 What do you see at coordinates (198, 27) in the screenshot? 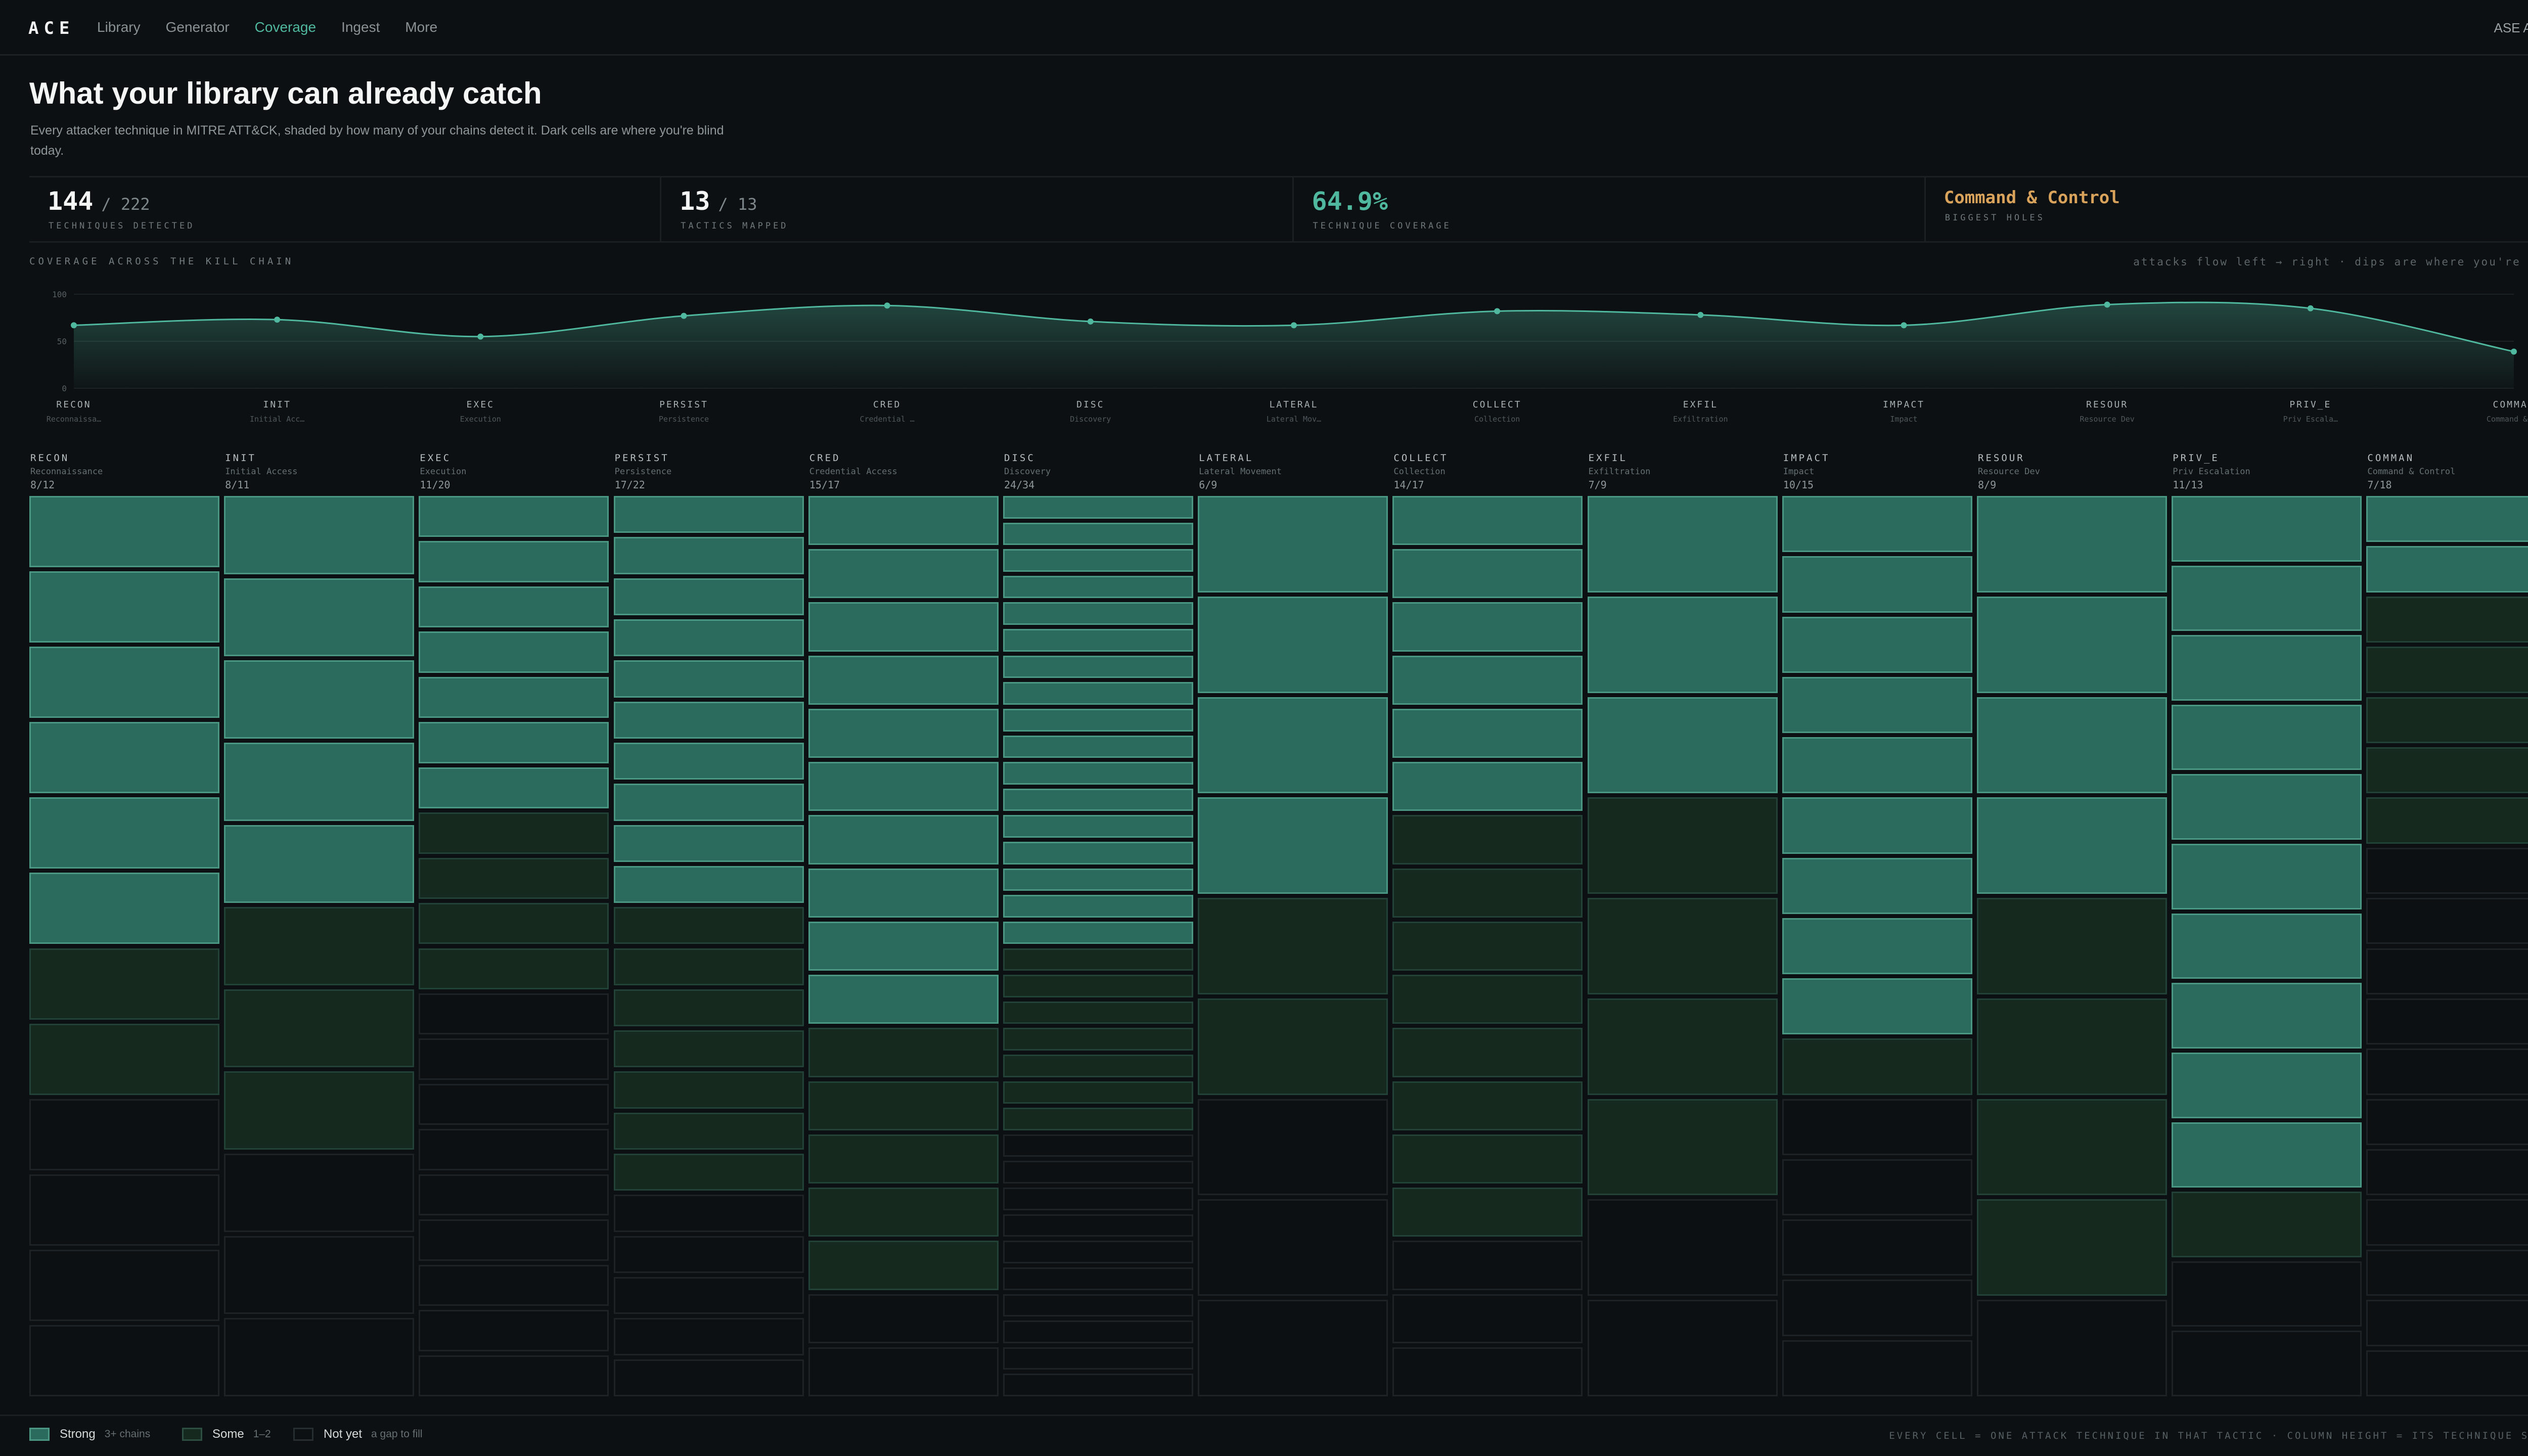
I see `nav-link-generator: Generator` at bounding box center [198, 27].